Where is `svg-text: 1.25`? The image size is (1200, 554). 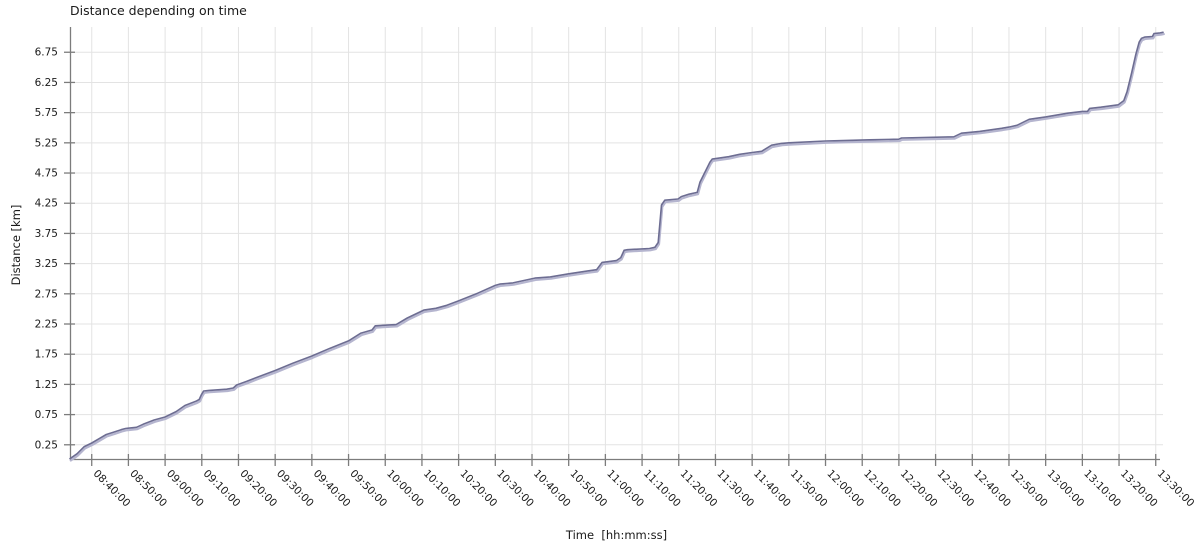
svg-text: 1.25 is located at coordinates (46, 385).